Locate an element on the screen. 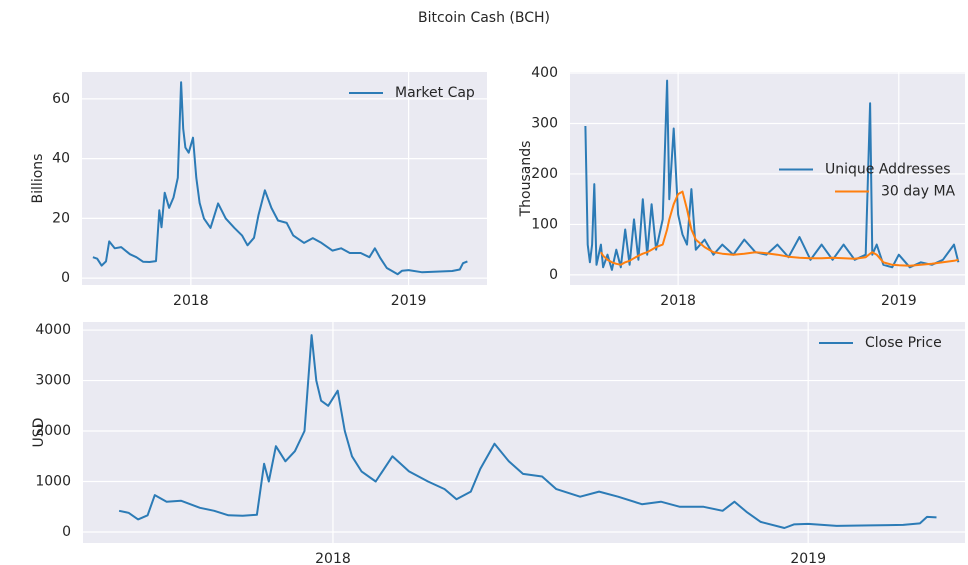  y-tick-label: 400 is located at coordinates (544, 73).